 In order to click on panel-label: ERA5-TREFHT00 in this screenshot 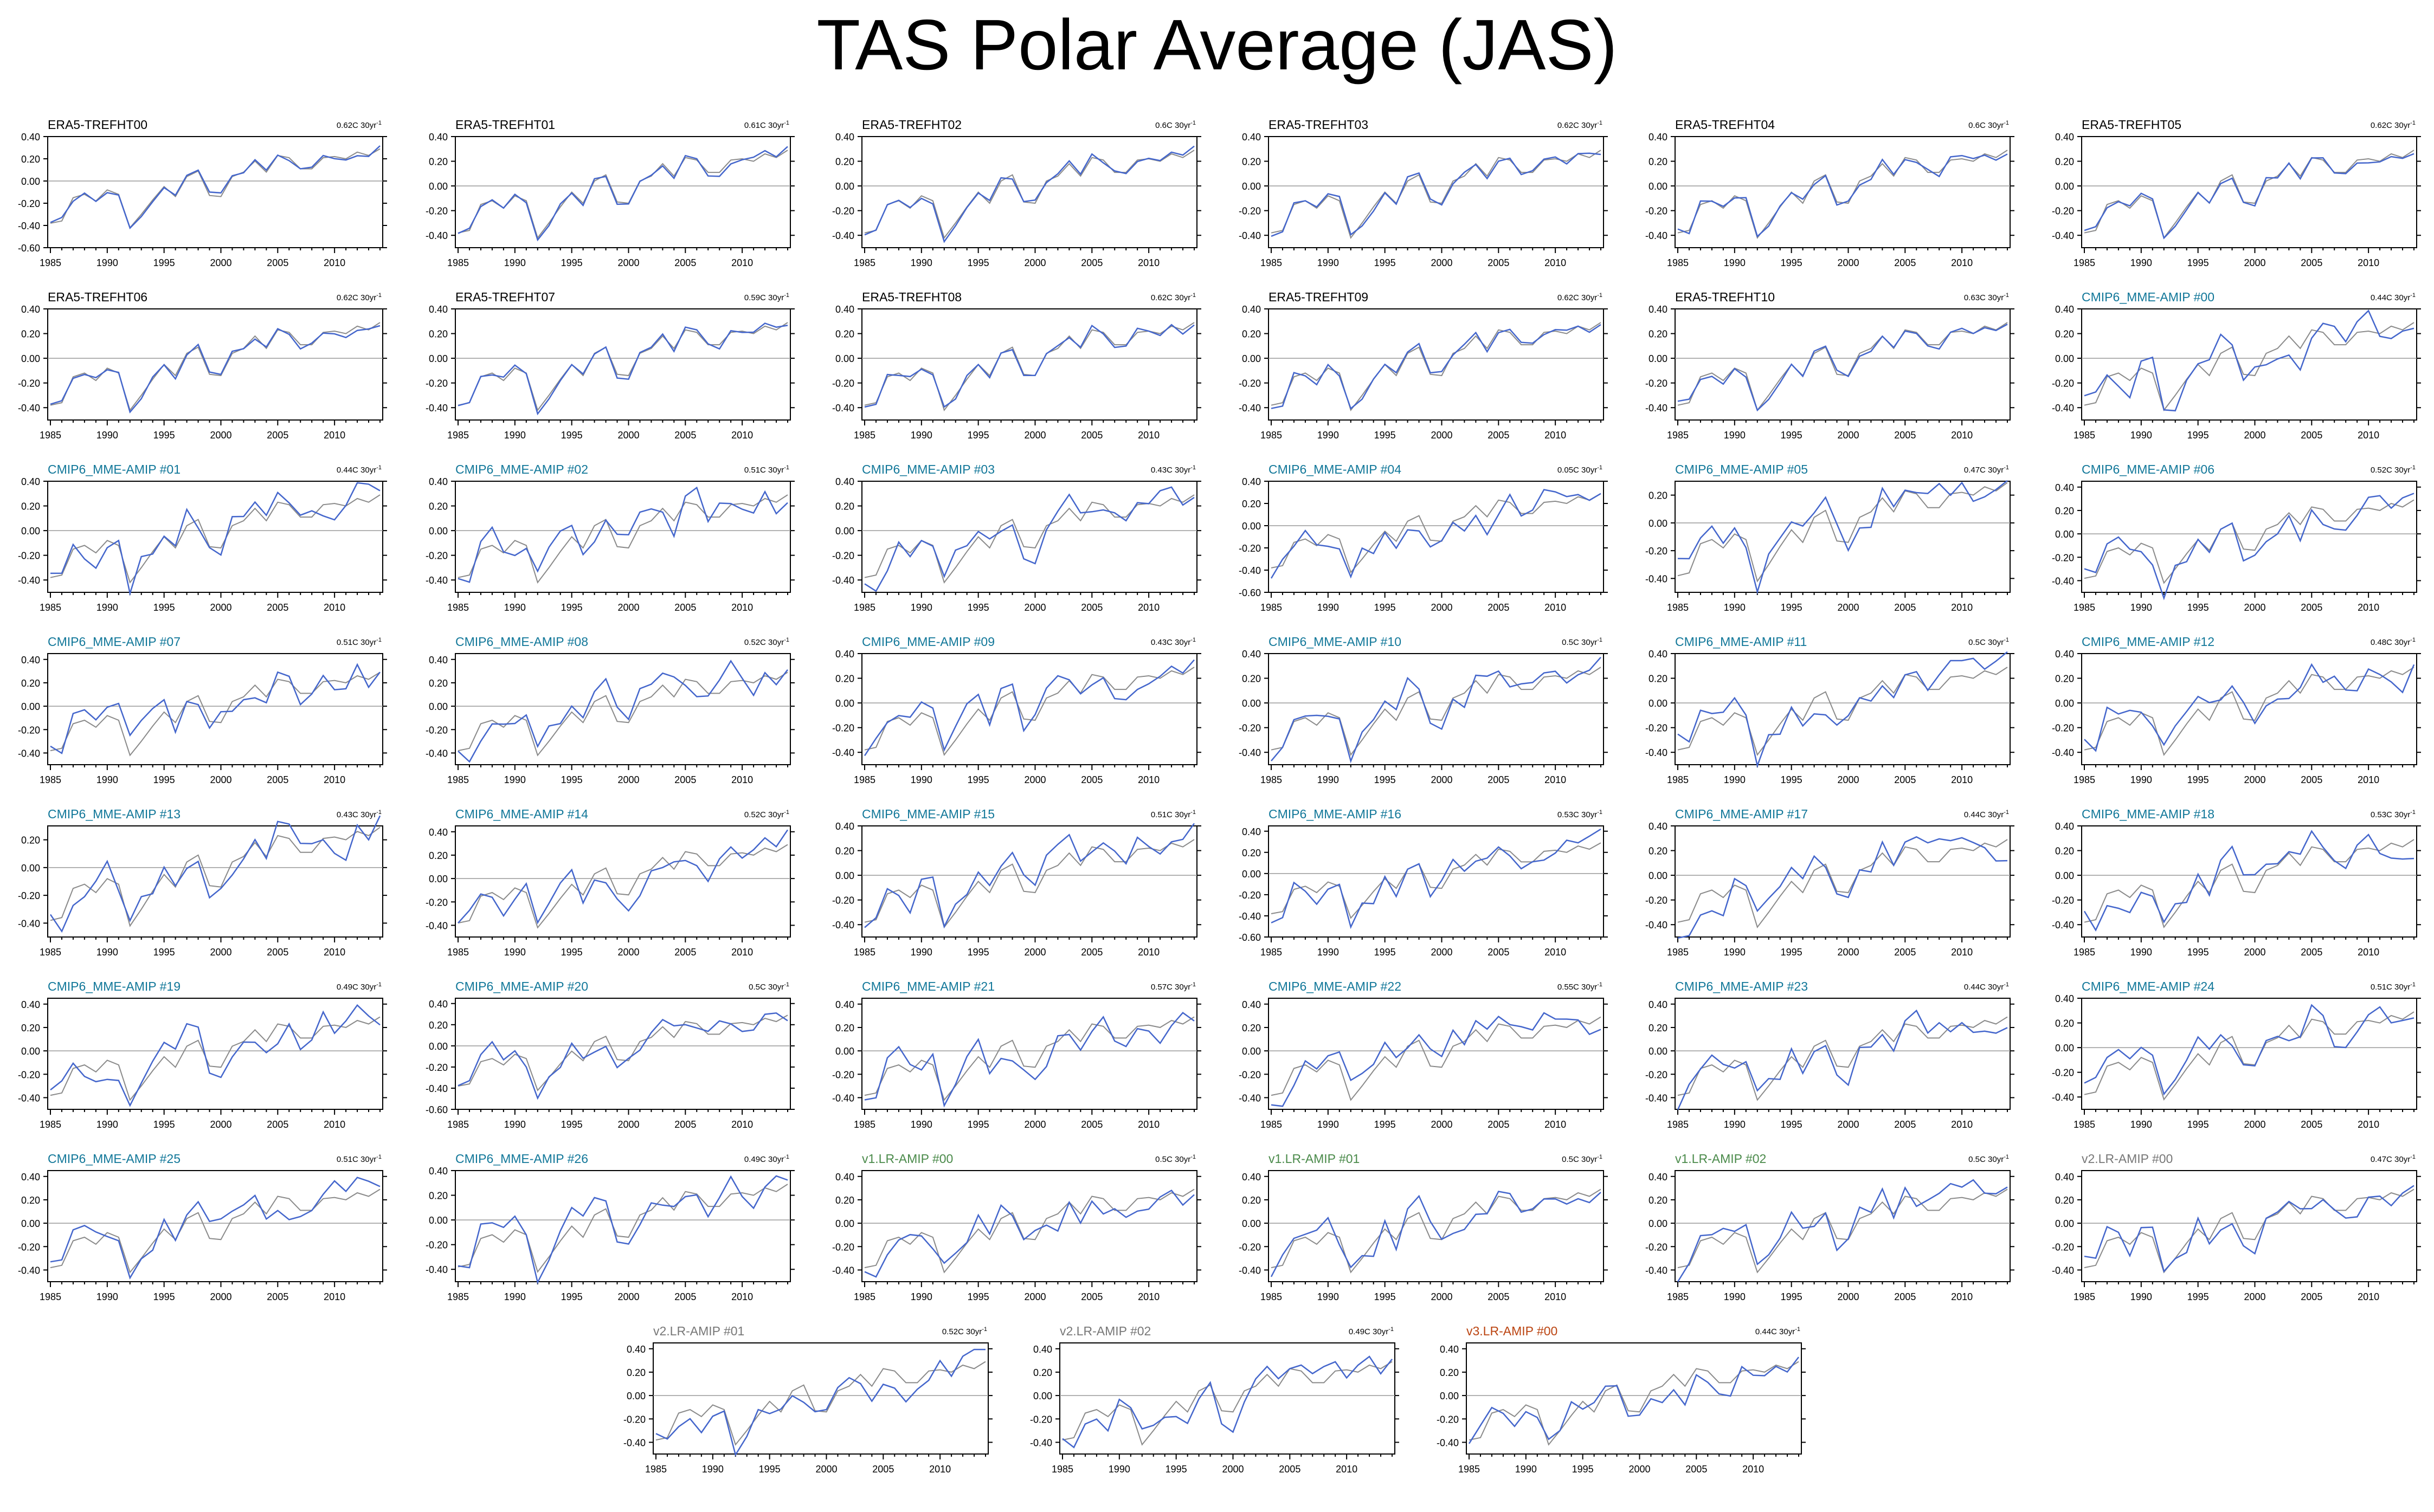, I will do `click(97, 125)`.